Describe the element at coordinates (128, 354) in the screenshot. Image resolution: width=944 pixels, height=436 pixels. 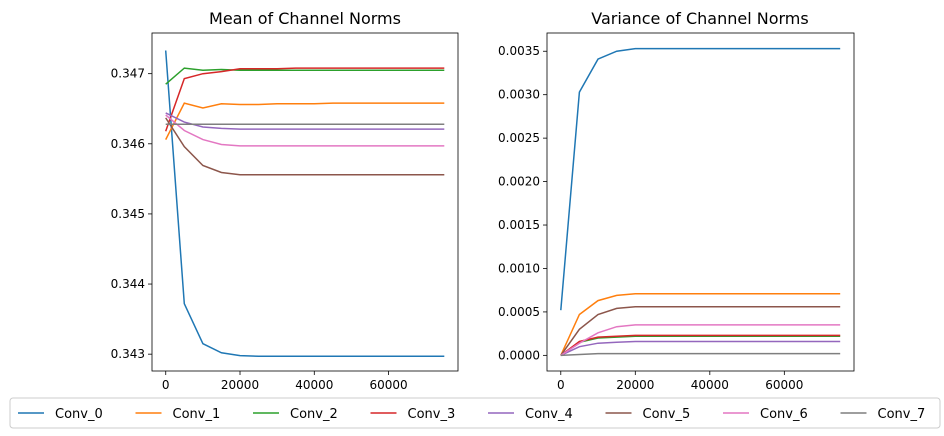
I see `mean-y-tick-label: 0.343` at that location.